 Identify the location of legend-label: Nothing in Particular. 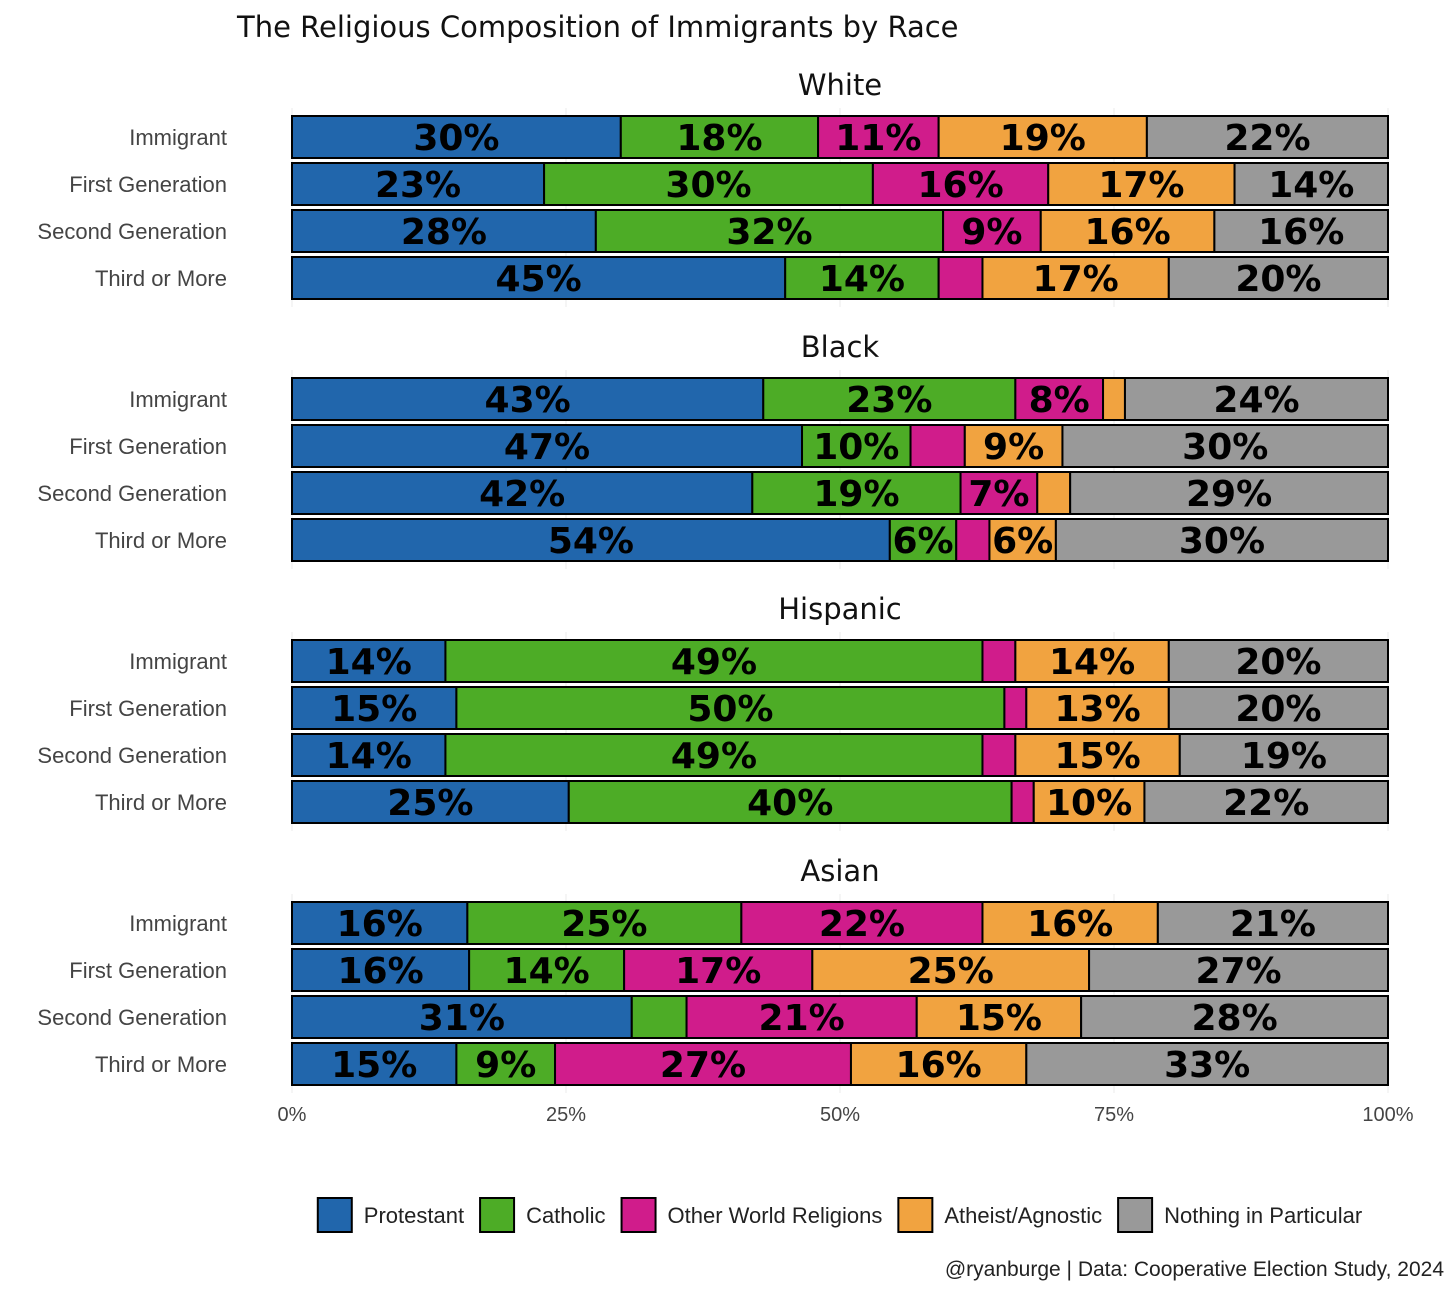
(1263, 1215).